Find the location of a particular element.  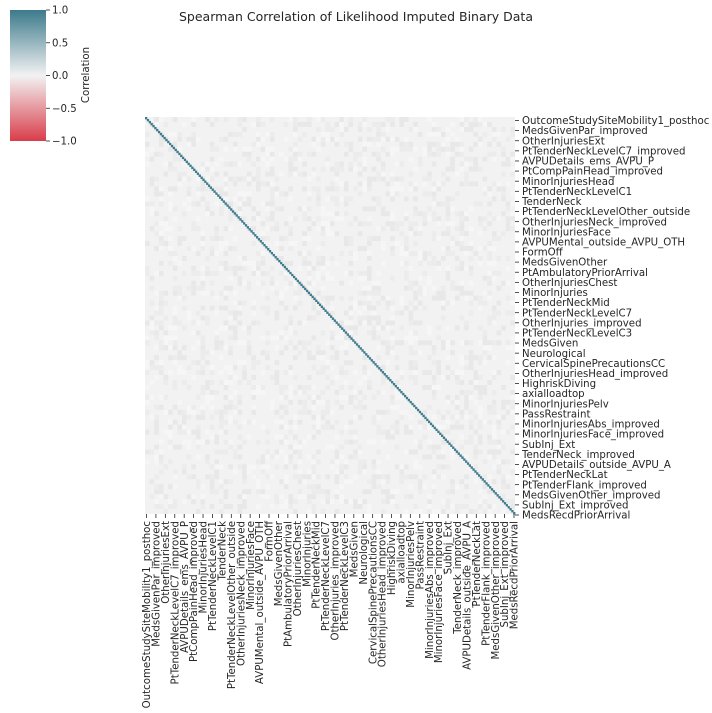

row-label: AVPUMental_outside_AVPU_OTH is located at coordinates (603, 242).